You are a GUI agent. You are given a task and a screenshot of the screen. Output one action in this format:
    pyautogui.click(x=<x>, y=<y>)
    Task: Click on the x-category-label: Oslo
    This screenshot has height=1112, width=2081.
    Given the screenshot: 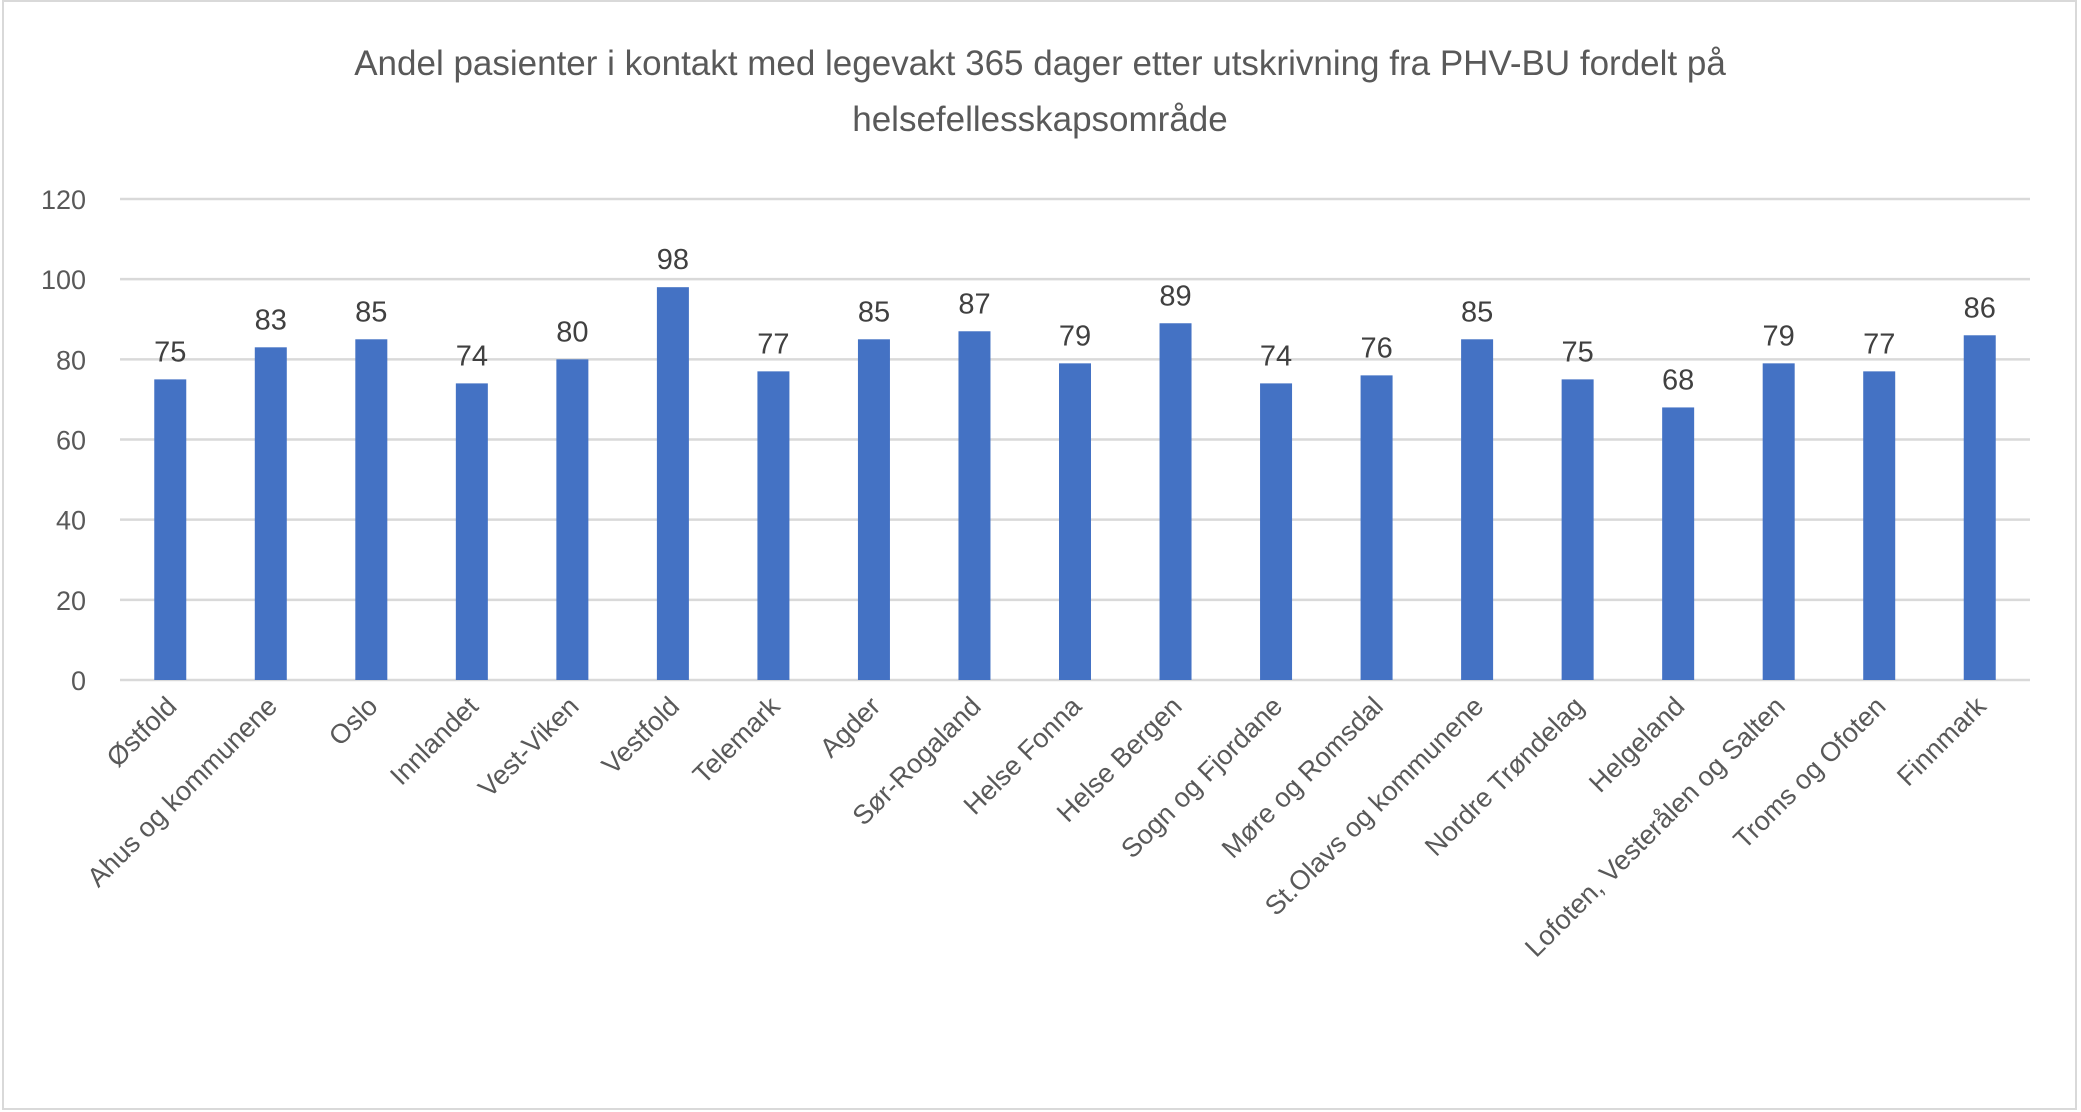 What is the action you would take?
    pyautogui.click(x=353, y=721)
    